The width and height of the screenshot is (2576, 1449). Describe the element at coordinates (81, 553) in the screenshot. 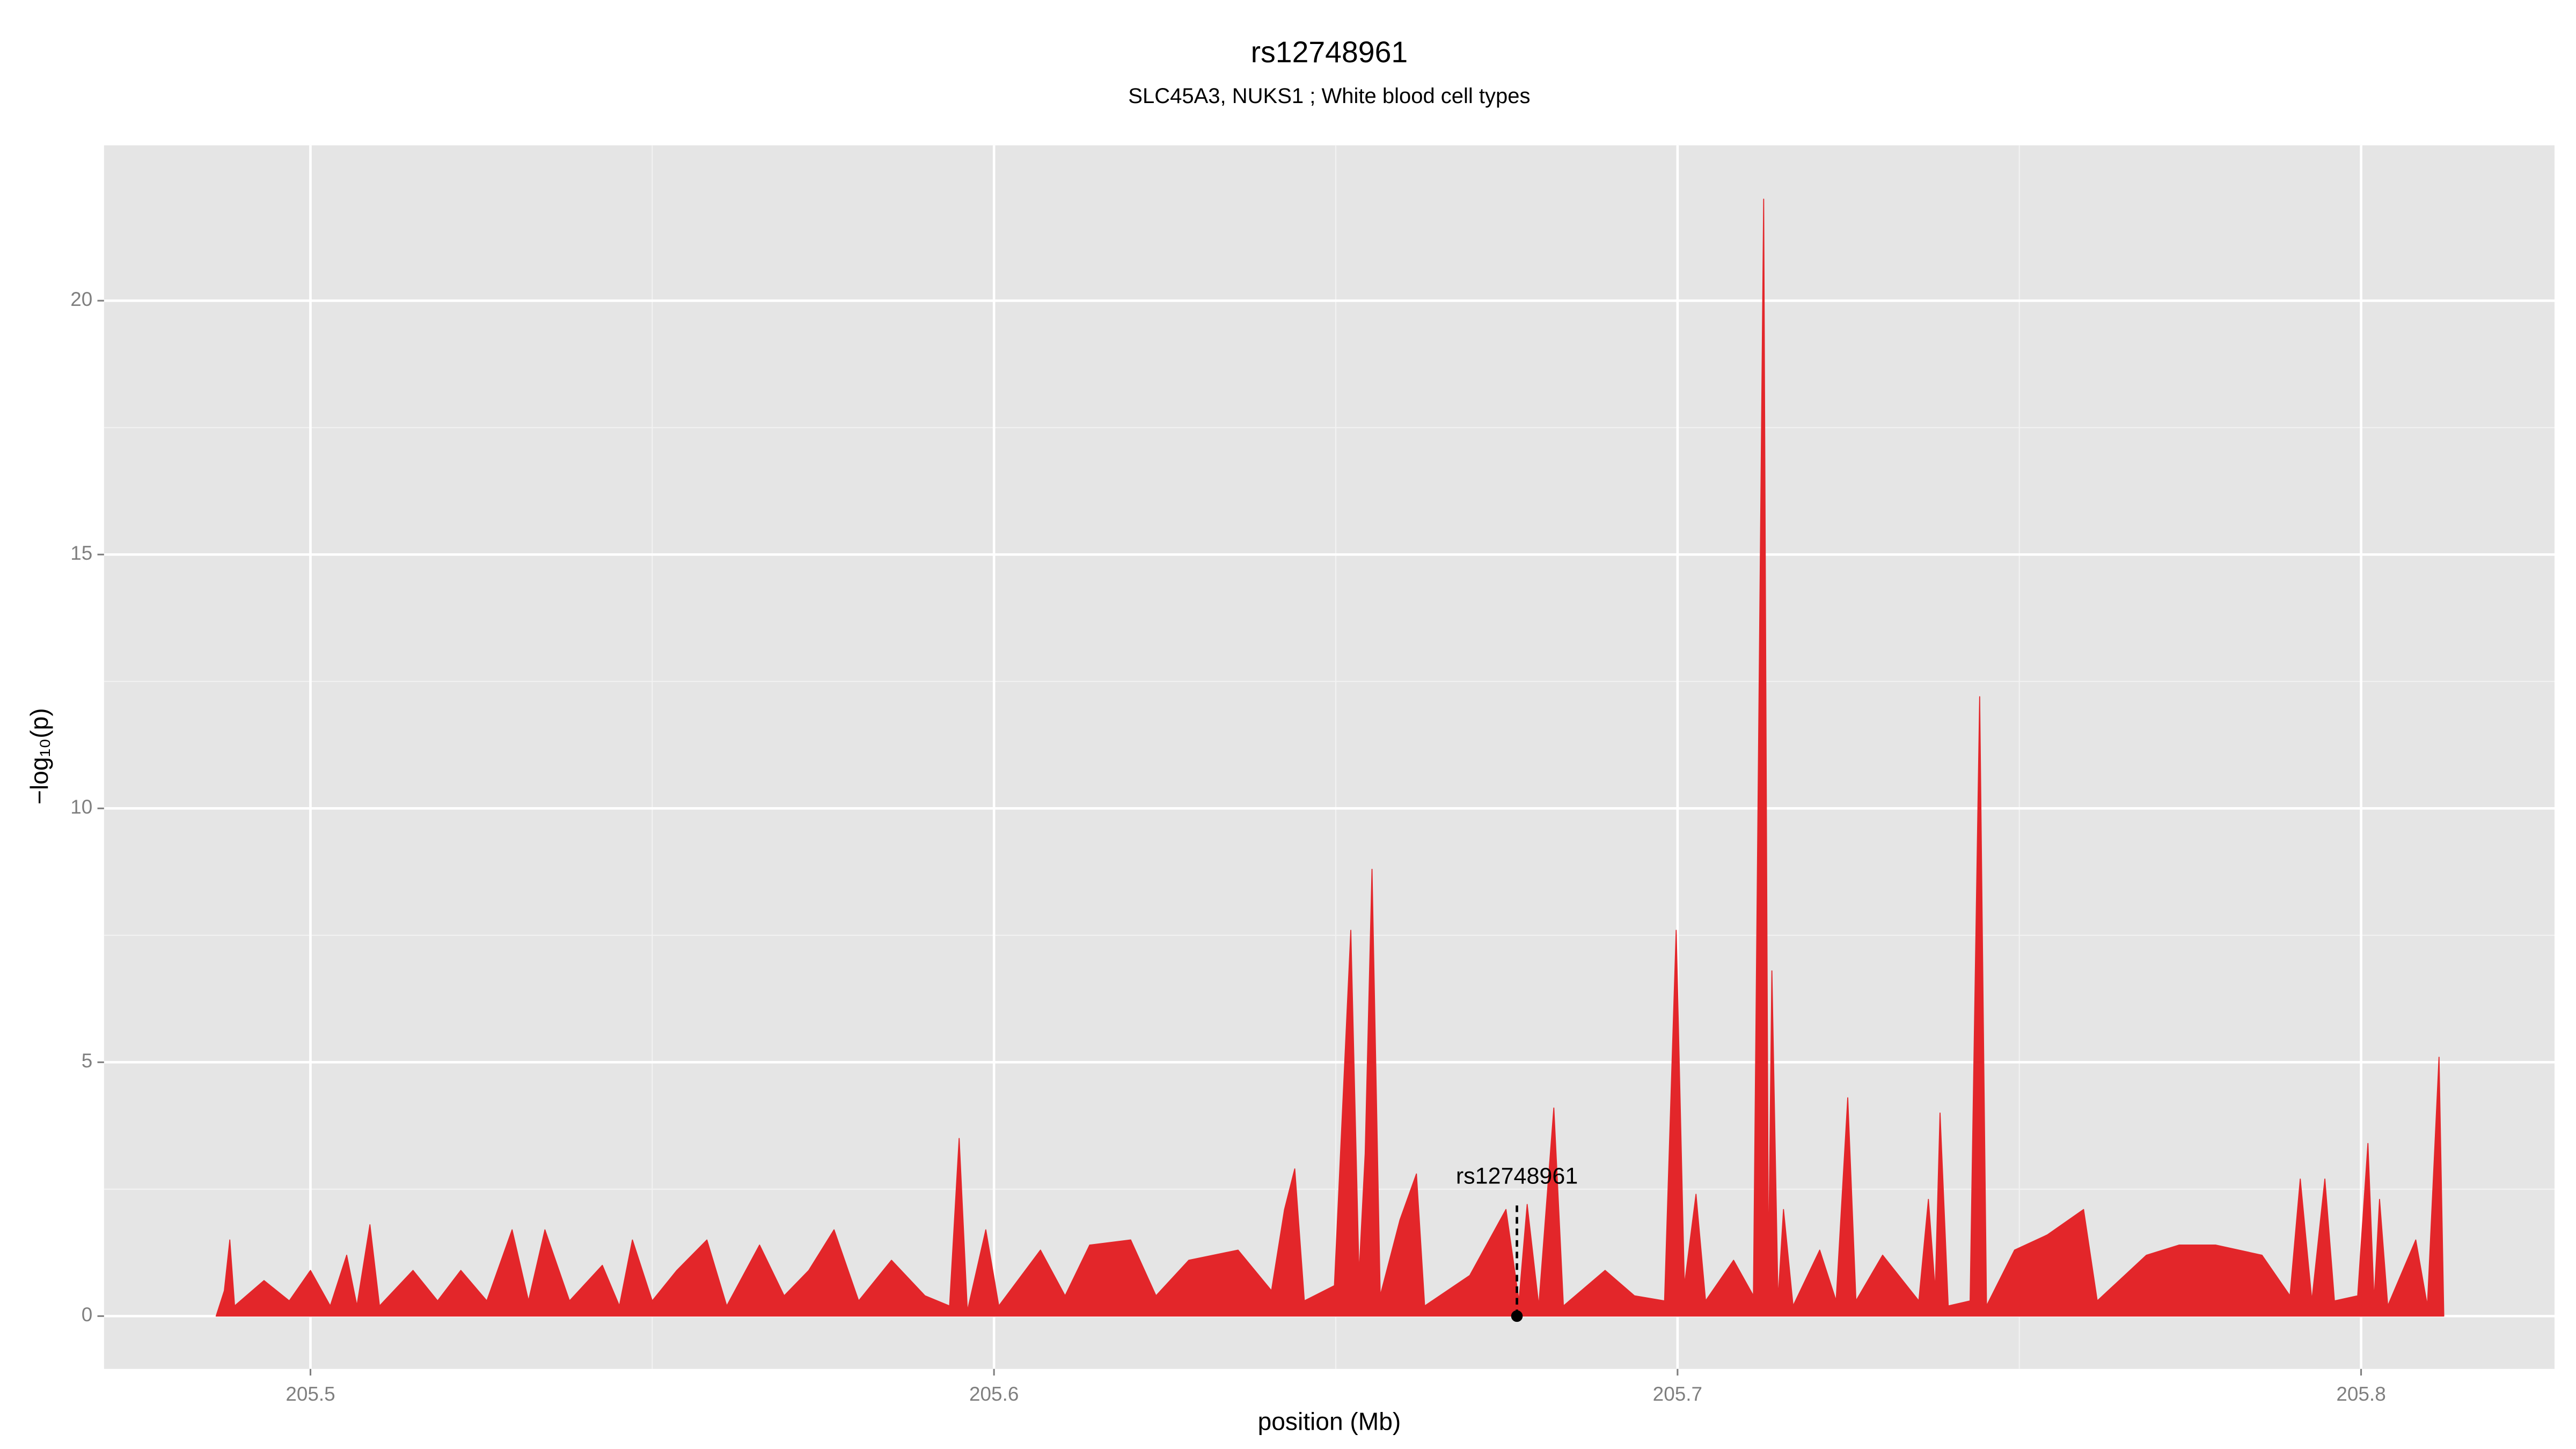

I see `y-tick-label: 15` at that location.